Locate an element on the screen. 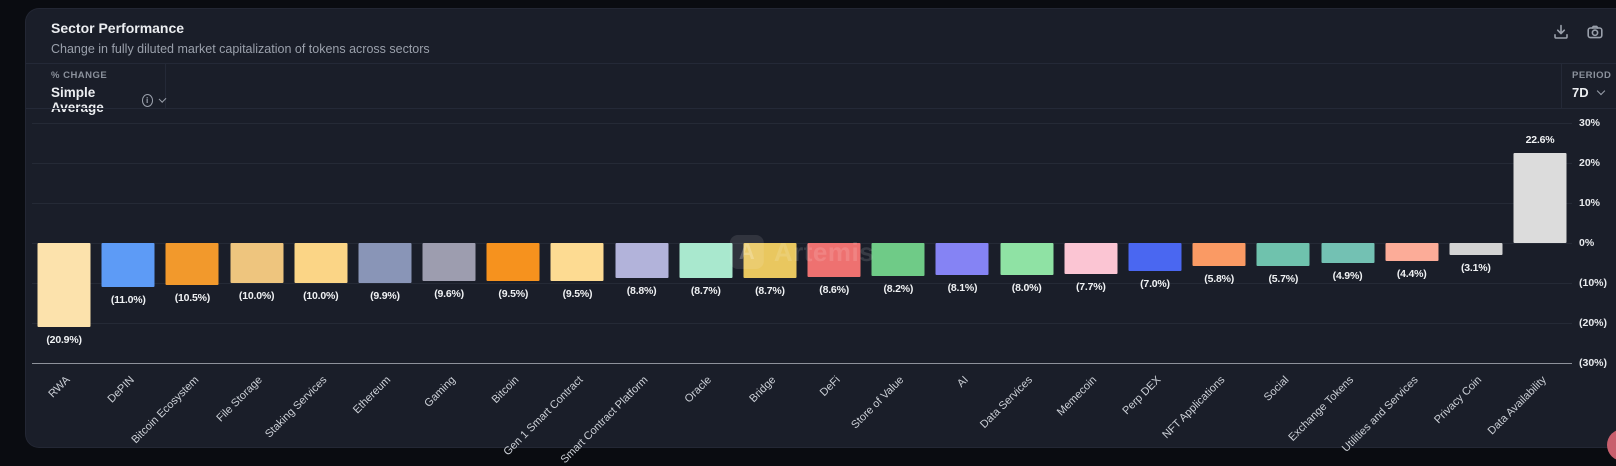  controls-row: % CHANGE Simple Average i PERIOD 7D is located at coordinates (821, 89).